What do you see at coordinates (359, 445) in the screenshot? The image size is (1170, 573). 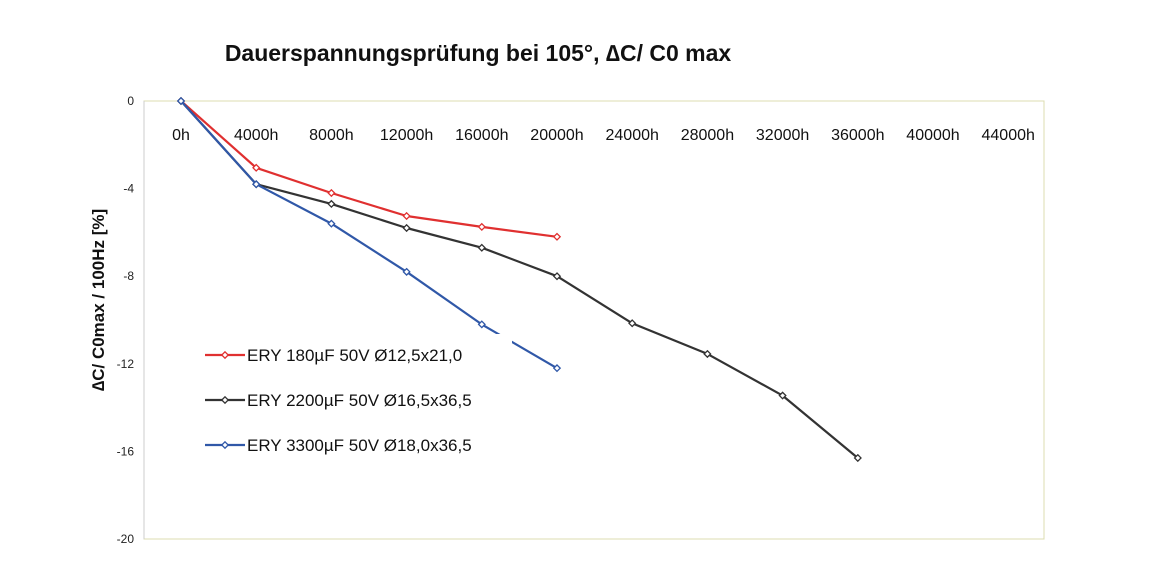 I see `legend-label-2: ERY 3300µF 50V Ø18,0x36,5` at bounding box center [359, 445].